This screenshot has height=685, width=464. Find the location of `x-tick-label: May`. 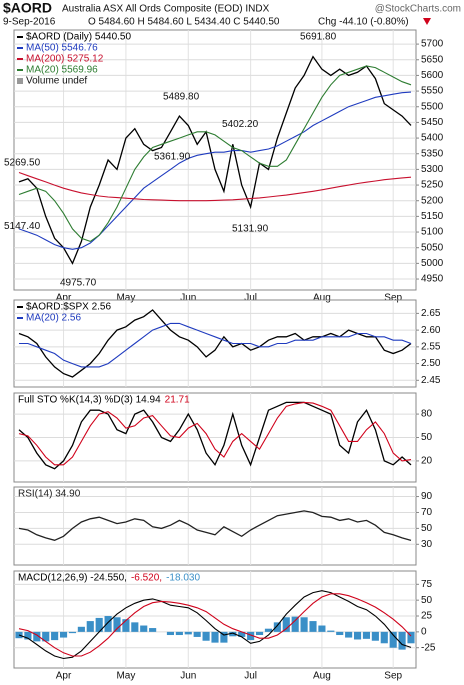

x-tick-label: May is located at coordinates (125, 298).